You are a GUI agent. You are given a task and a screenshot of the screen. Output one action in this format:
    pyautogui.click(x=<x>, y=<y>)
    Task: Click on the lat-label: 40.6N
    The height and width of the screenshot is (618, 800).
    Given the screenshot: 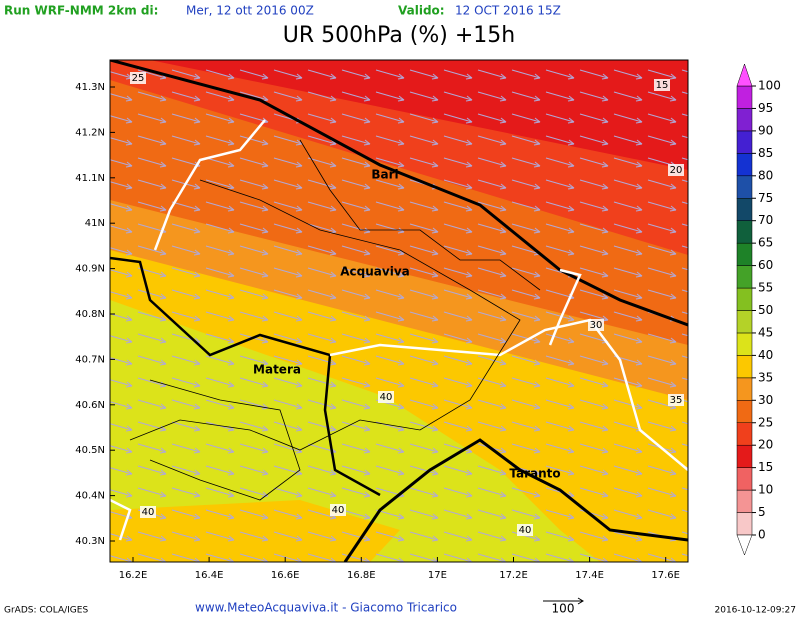 What is the action you would take?
    pyautogui.click(x=90, y=405)
    